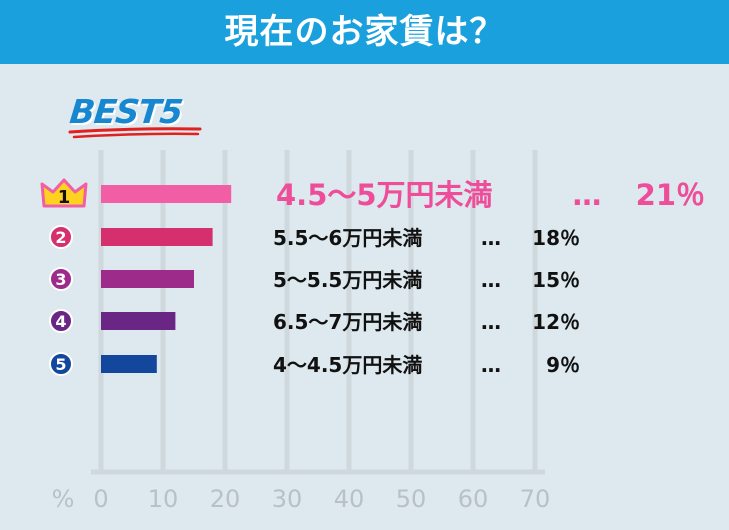 The image size is (729, 530). I want to click on rank-number: 1, so click(64, 197).